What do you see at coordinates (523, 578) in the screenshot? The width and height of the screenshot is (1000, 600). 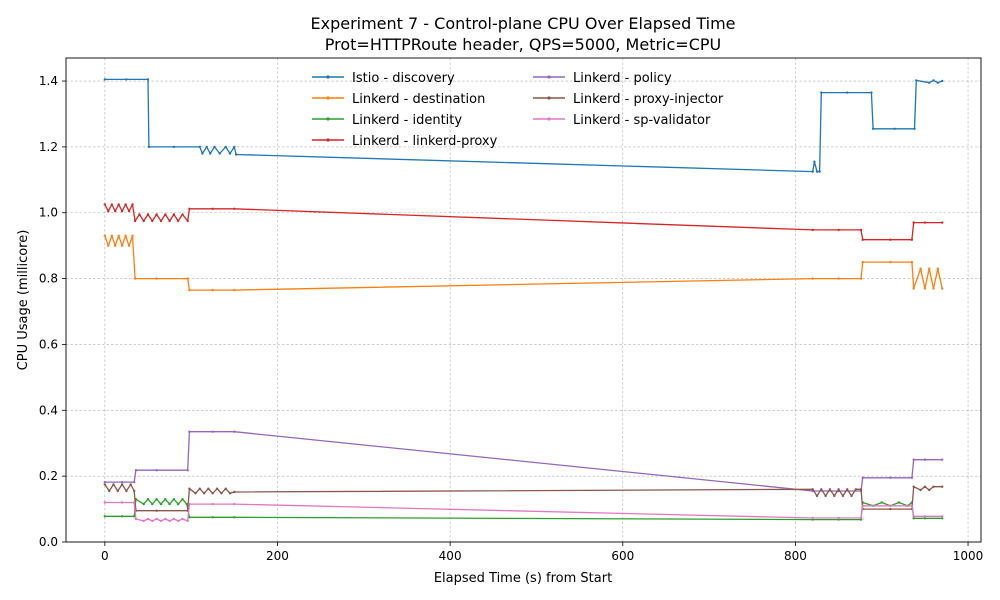 I see `x-axis-label: Elapsed Time (s) from Start` at bounding box center [523, 578].